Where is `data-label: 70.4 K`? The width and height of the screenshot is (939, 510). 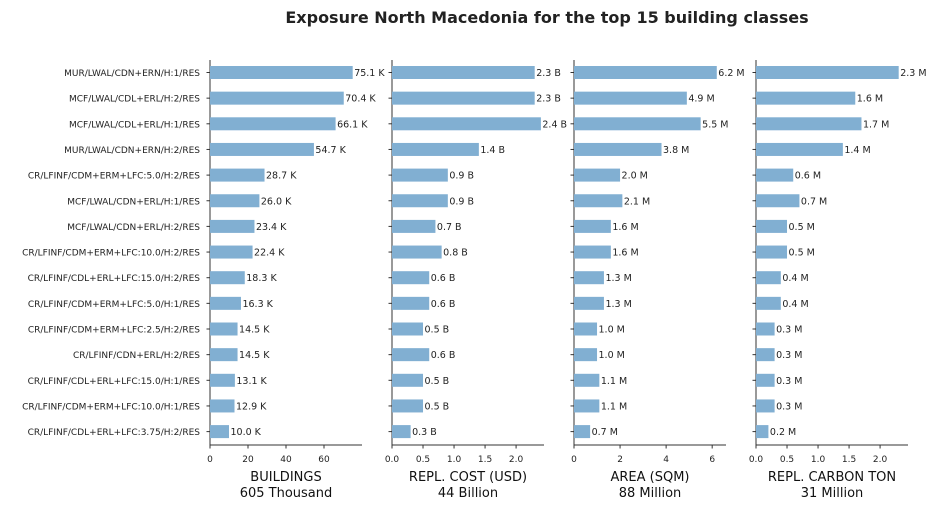
data-label: 70.4 K is located at coordinates (360, 99).